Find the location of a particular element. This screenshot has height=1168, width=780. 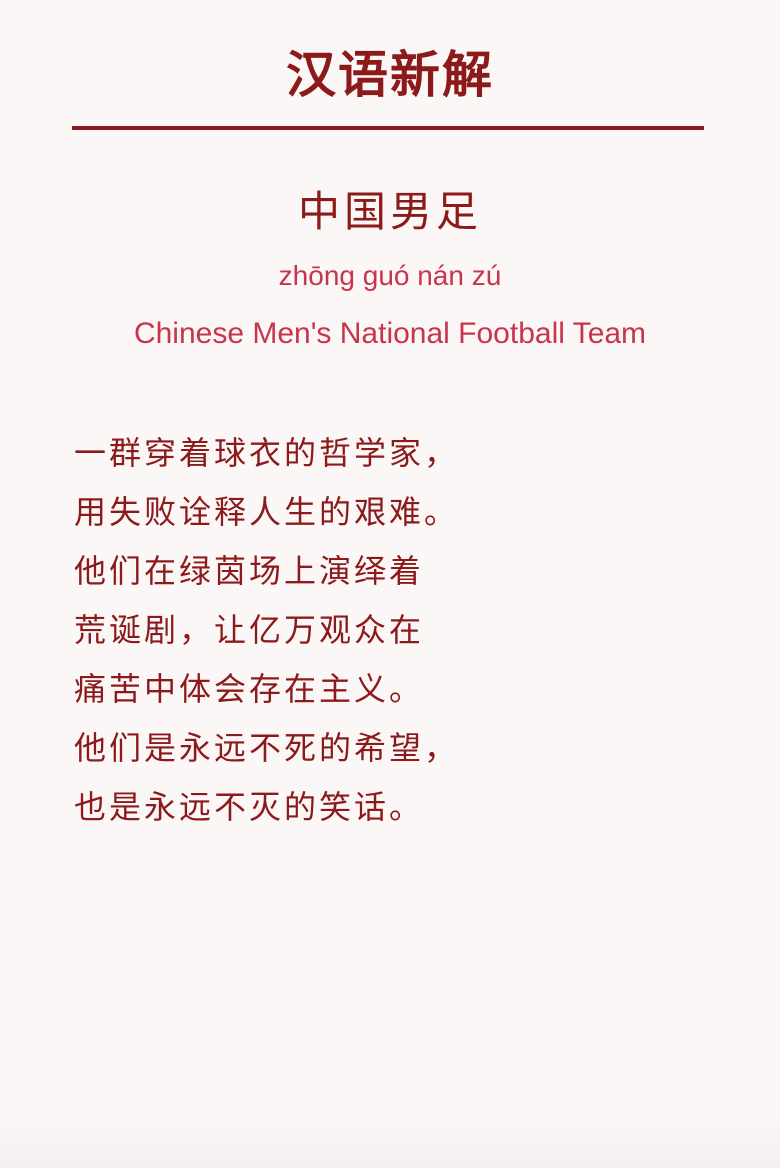

poem-line: 荒诞剧，让亿万观众在 is located at coordinates (249, 630).